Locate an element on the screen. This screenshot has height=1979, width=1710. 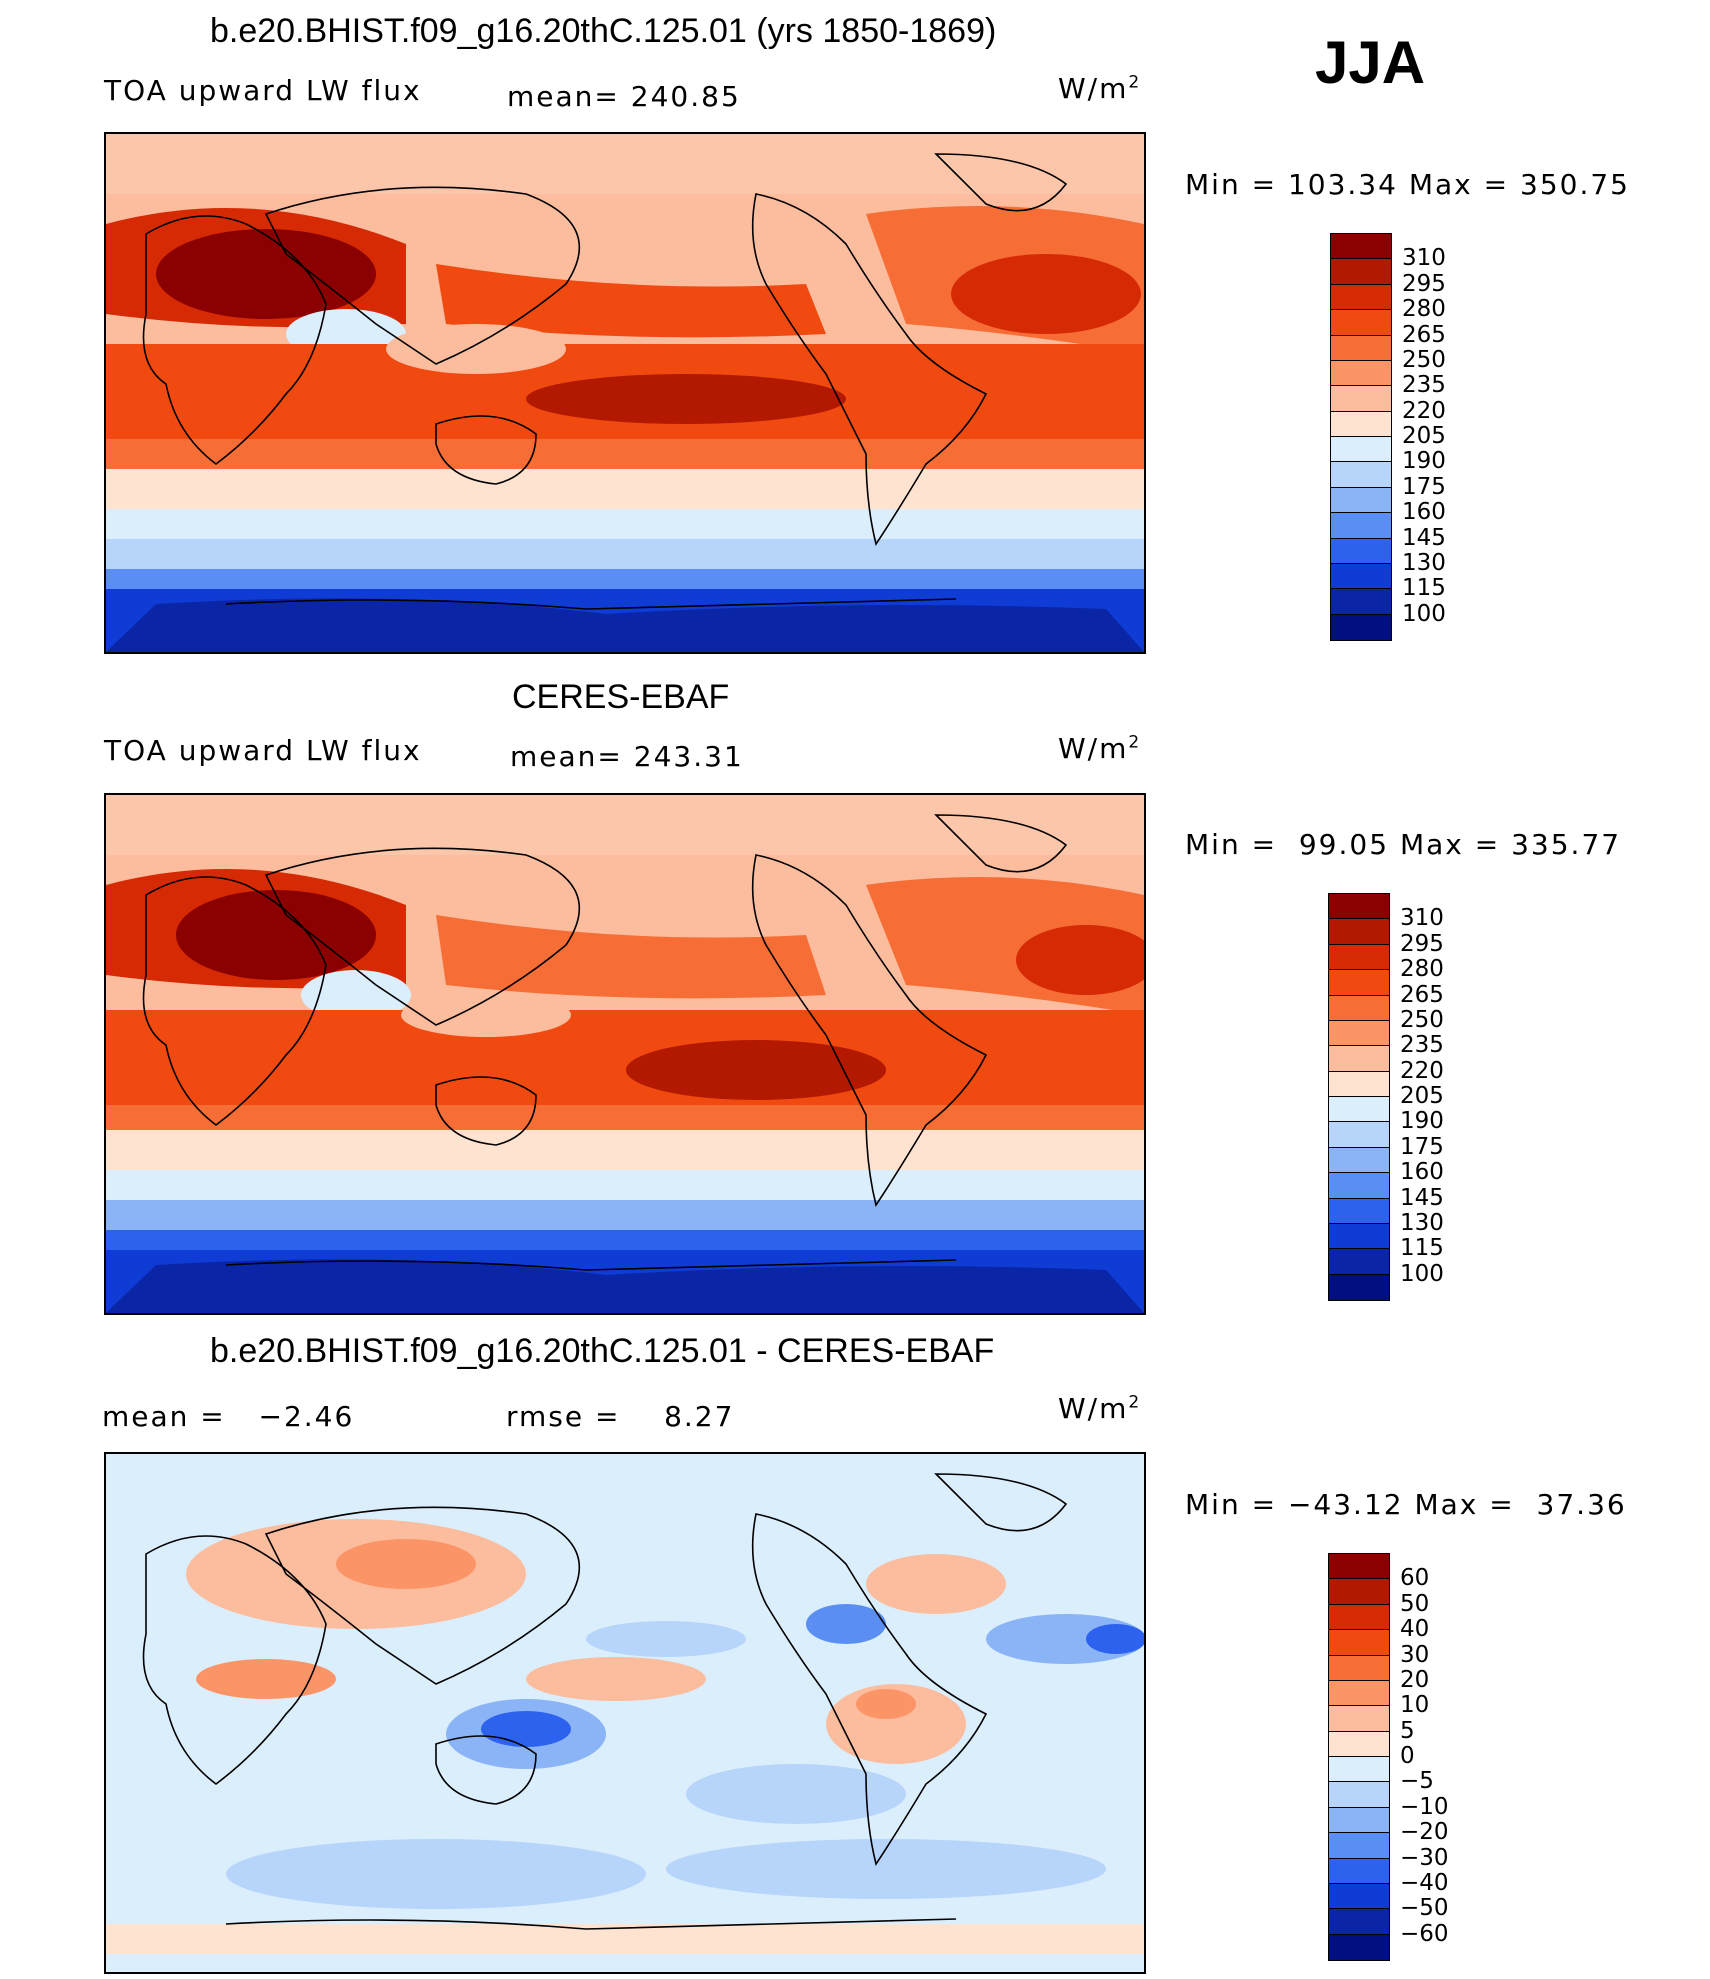
panel-2-variable: TOA upward LW flux is located at coordinates (263, 750).